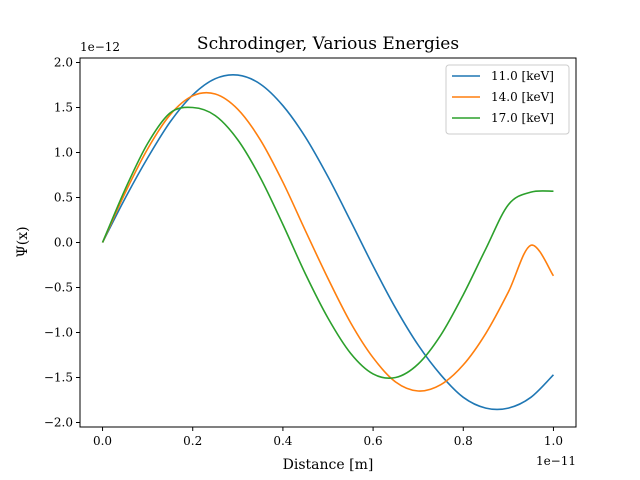  Describe the element at coordinates (100, 47) in the screenshot. I see `y-offset-label: 1e−12` at that location.